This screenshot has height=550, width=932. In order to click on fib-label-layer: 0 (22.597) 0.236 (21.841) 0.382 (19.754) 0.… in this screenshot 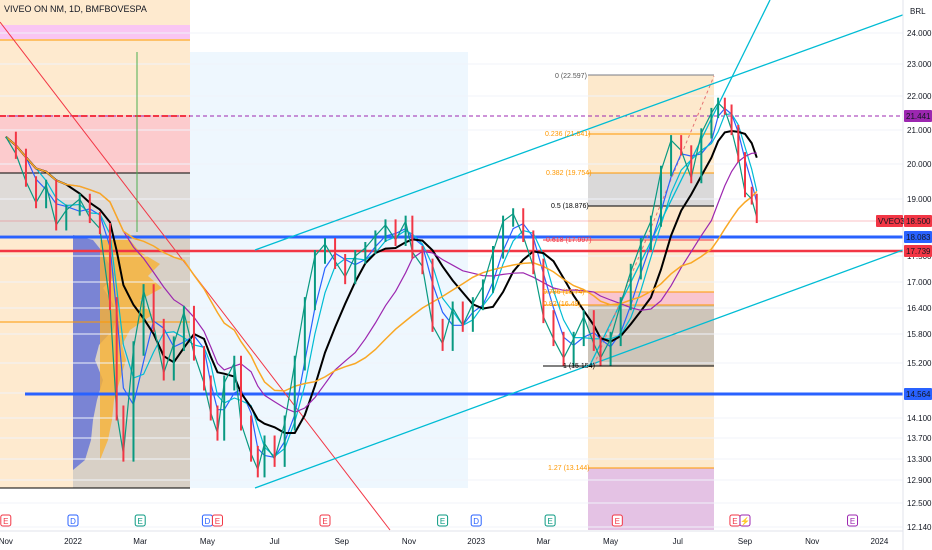, I will do `click(569, 272)`.